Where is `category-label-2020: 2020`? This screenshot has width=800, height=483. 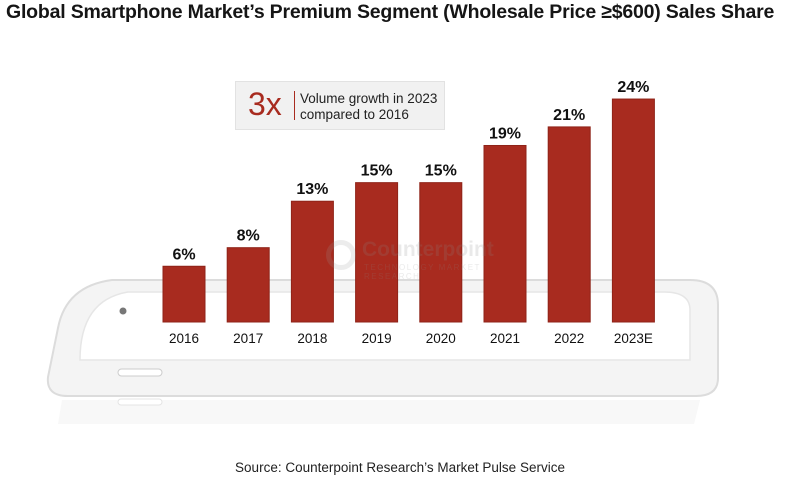 category-label-2020: 2020 is located at coordinates (441, 338).